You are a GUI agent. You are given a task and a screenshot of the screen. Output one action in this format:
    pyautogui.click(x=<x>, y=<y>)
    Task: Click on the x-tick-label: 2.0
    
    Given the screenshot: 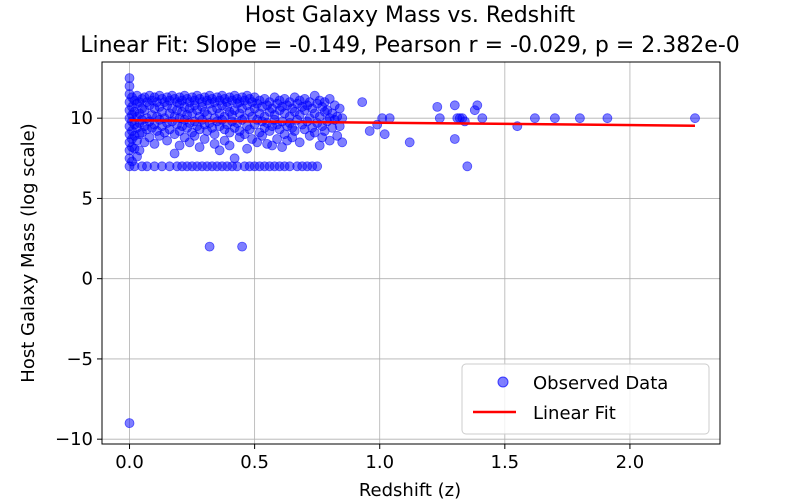 What is the action you would take?
    pyautogui.click(x=630, y=462)
    